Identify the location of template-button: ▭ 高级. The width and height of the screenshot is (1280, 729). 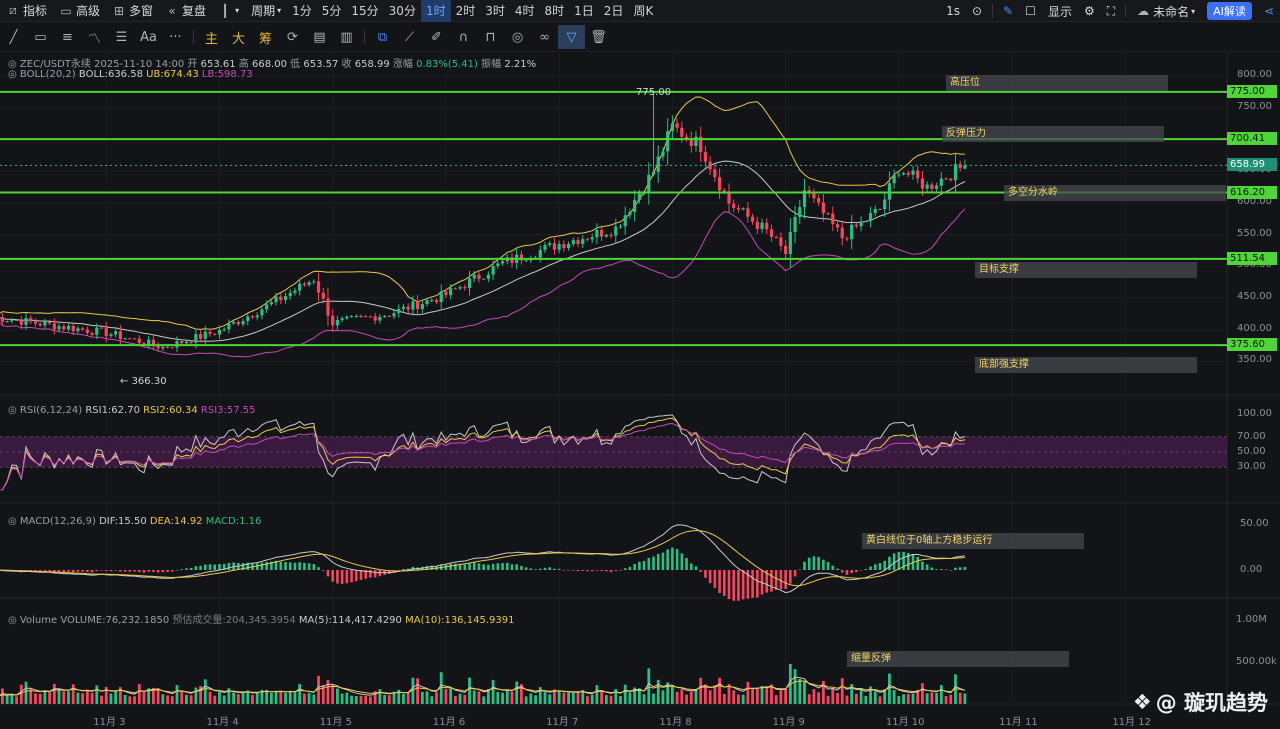
(79, 11).